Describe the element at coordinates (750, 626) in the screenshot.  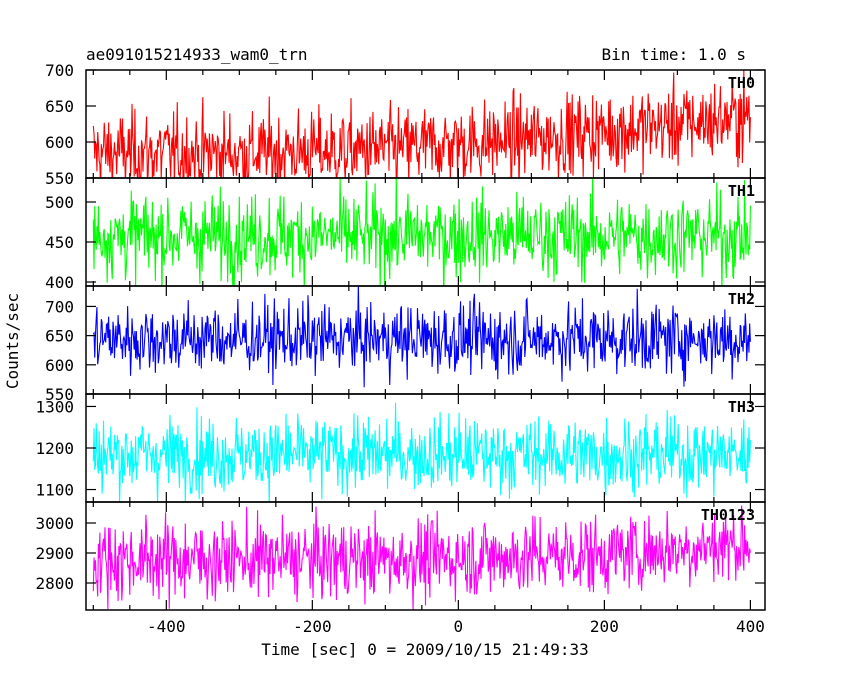
I see `x-tick-label: 400` at that location.